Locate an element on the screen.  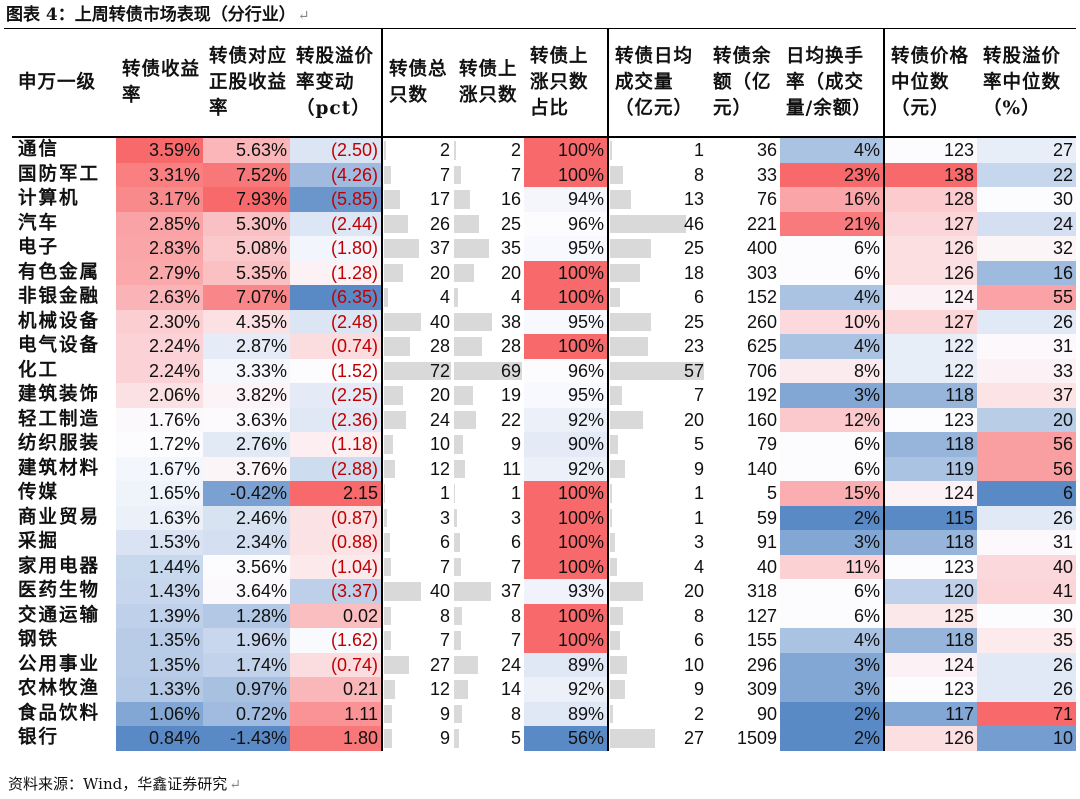
cell-prem-chg: (1.04) is located at coordinates (336, 566).